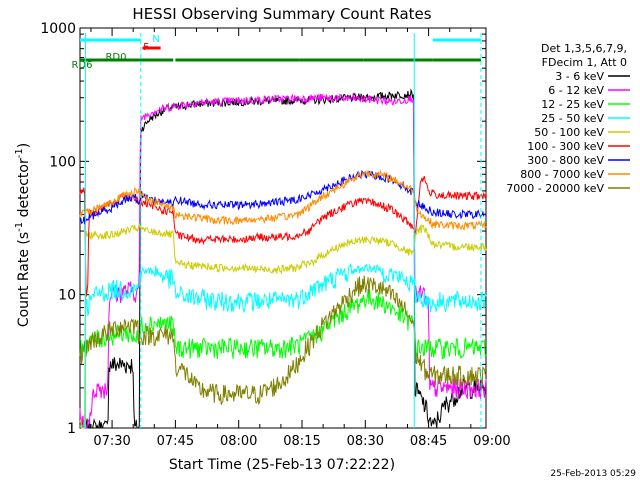  What do you see at coordinates (24, 145) in the screenshot?
I see `y-axis-label-part: )` at bounding box center [24, 145].